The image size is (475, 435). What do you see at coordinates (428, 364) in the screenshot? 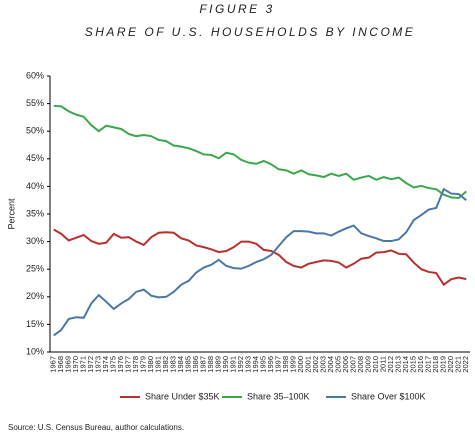
I see `x-tick-label: 2017` at bounding box center [428, 364].